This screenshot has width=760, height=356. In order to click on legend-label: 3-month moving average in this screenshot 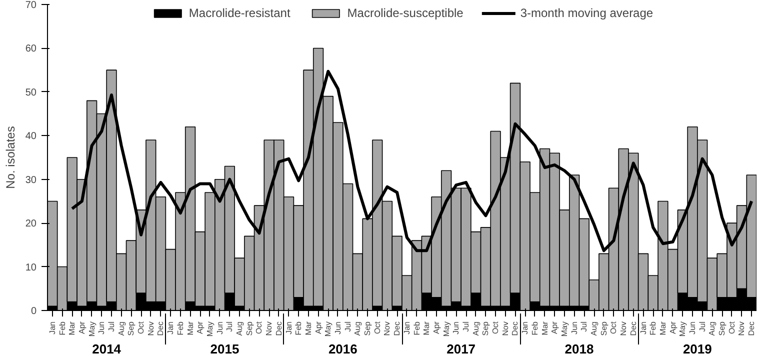, I will do `click(587, 13)`.